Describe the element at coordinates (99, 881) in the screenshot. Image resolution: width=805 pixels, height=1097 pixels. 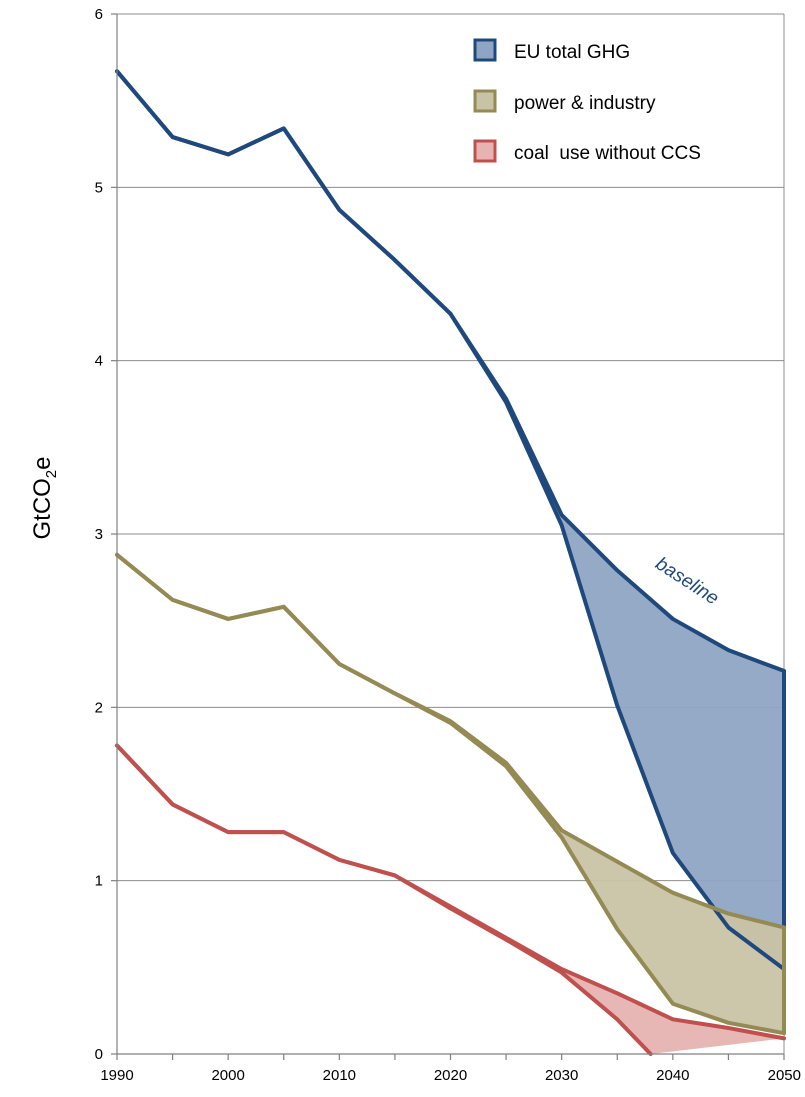
I see `y-tick-label: 1` at that location.